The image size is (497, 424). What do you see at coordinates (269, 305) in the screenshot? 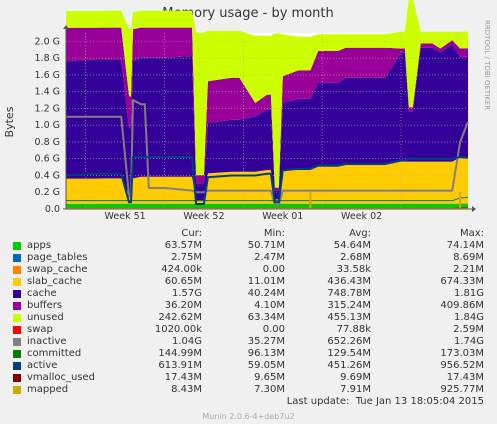
I see `legend-min: 4.10M` at bounding box center [269, 305].